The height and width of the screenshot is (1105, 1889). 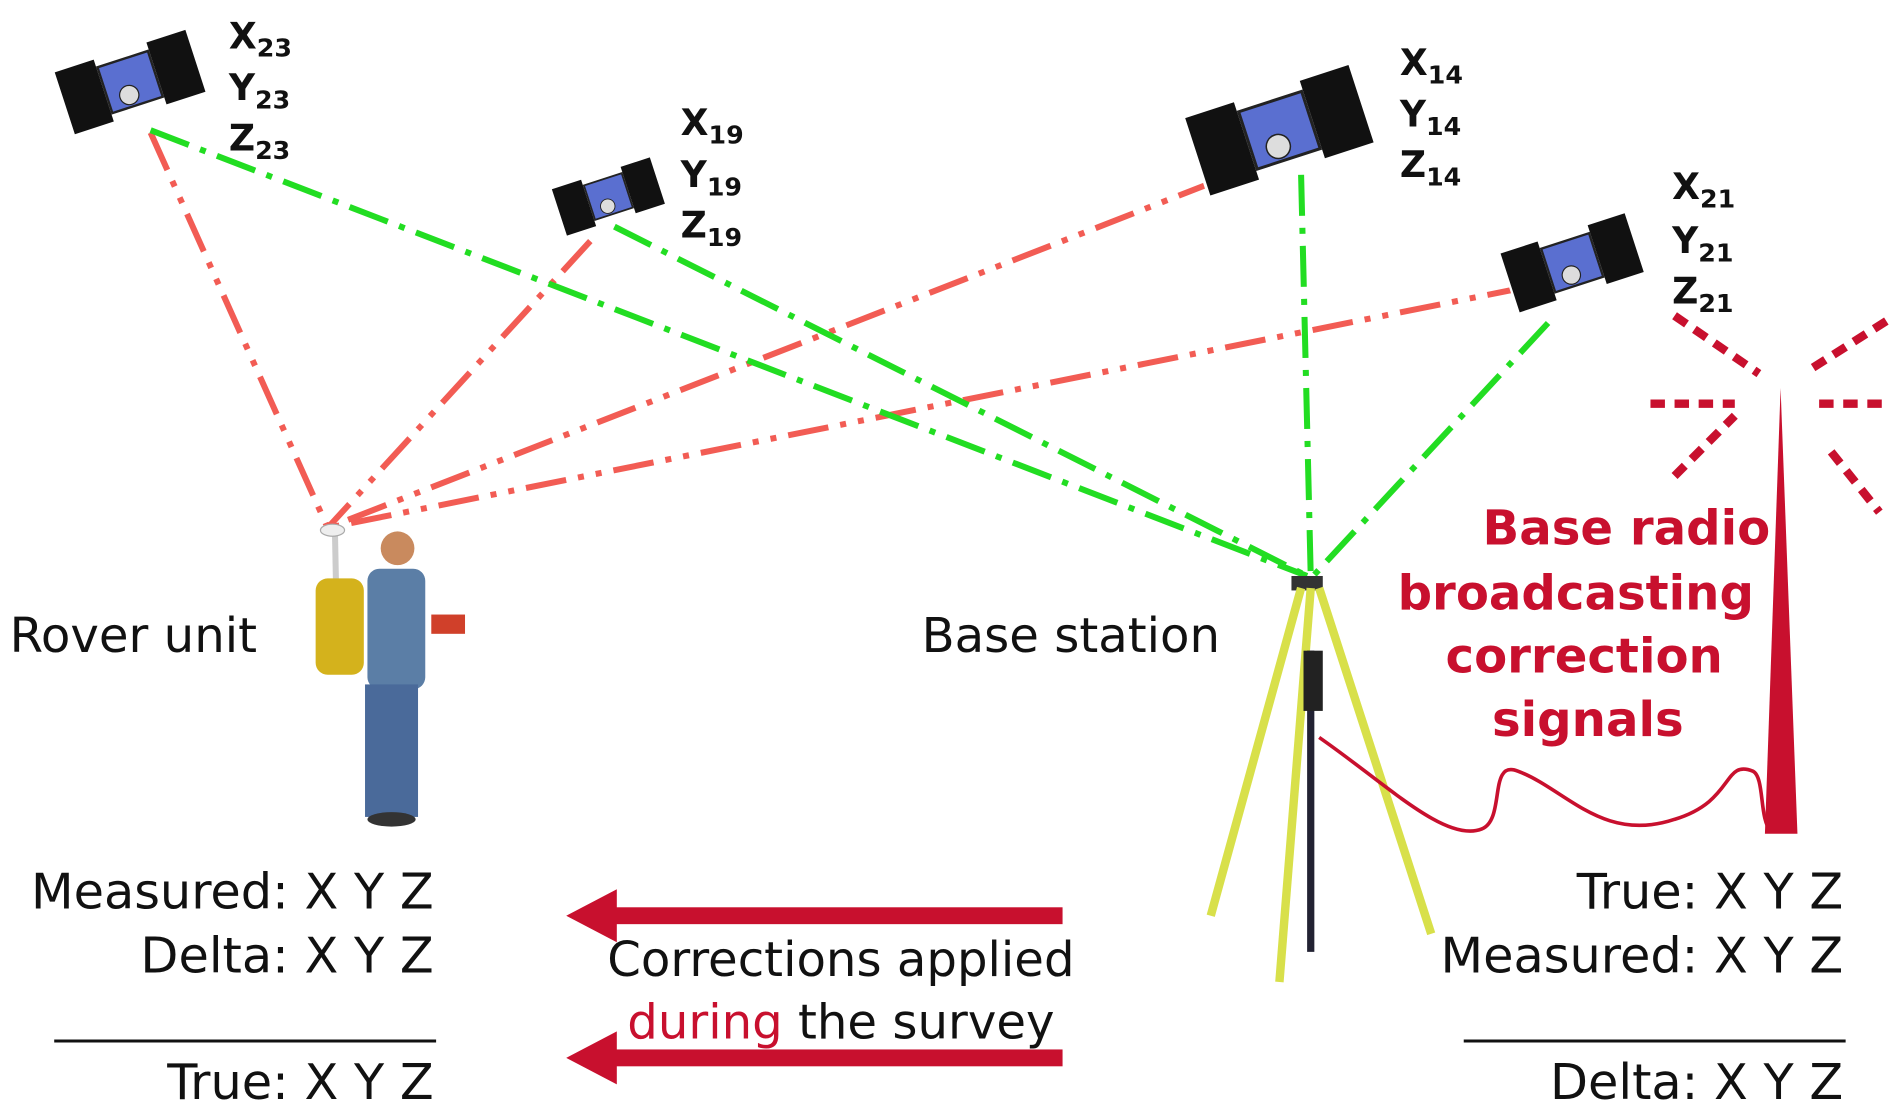 I want to click on satellite-coordinate: X19, so click(x=712, y=125).